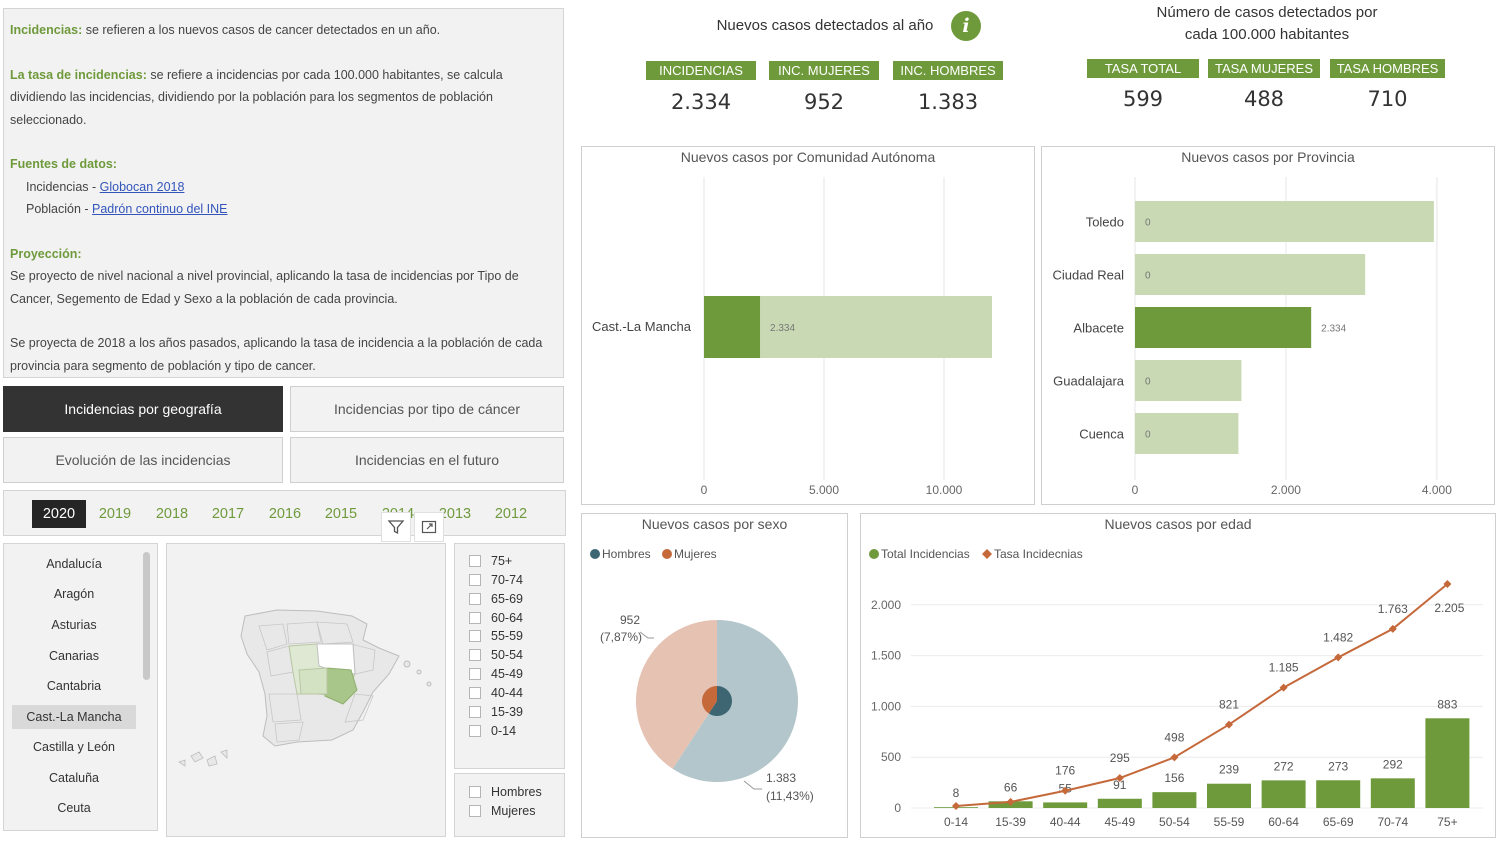  What do you see at coordinates (1148, 276) in the screenshot?
I see `bar-value-label: 0` at bounding box center [1148, 276].